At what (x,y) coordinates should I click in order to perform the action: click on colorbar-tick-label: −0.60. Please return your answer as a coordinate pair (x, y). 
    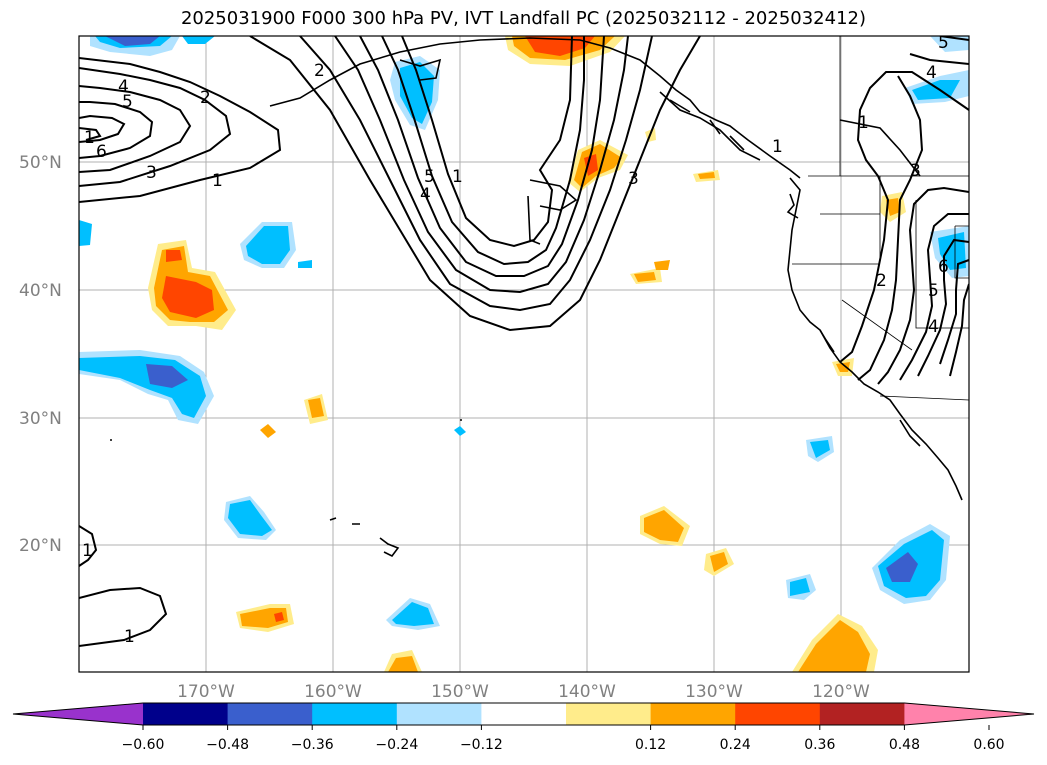
    Looking at the image, I should click on (143, 745).